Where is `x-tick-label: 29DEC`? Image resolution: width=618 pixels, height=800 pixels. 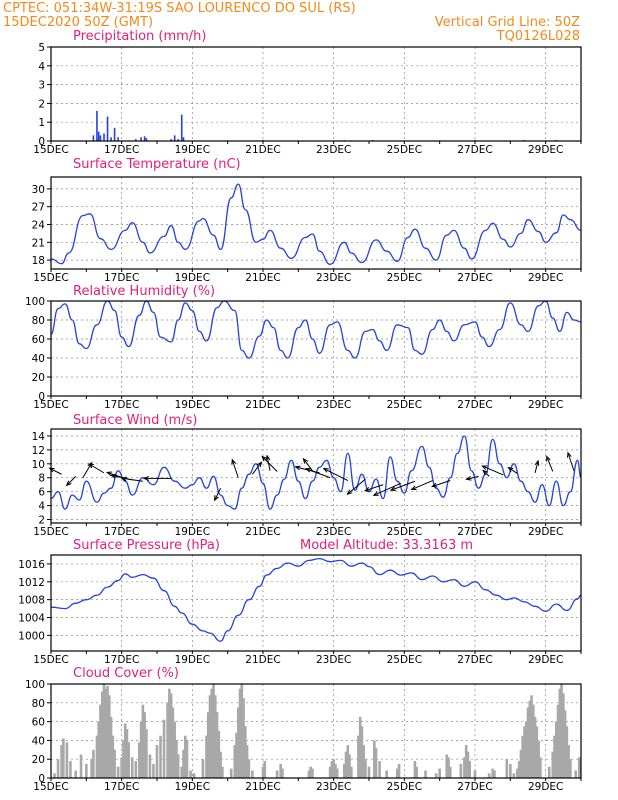 x-tick-label: 29DEC is located at coordinates (545, 532).